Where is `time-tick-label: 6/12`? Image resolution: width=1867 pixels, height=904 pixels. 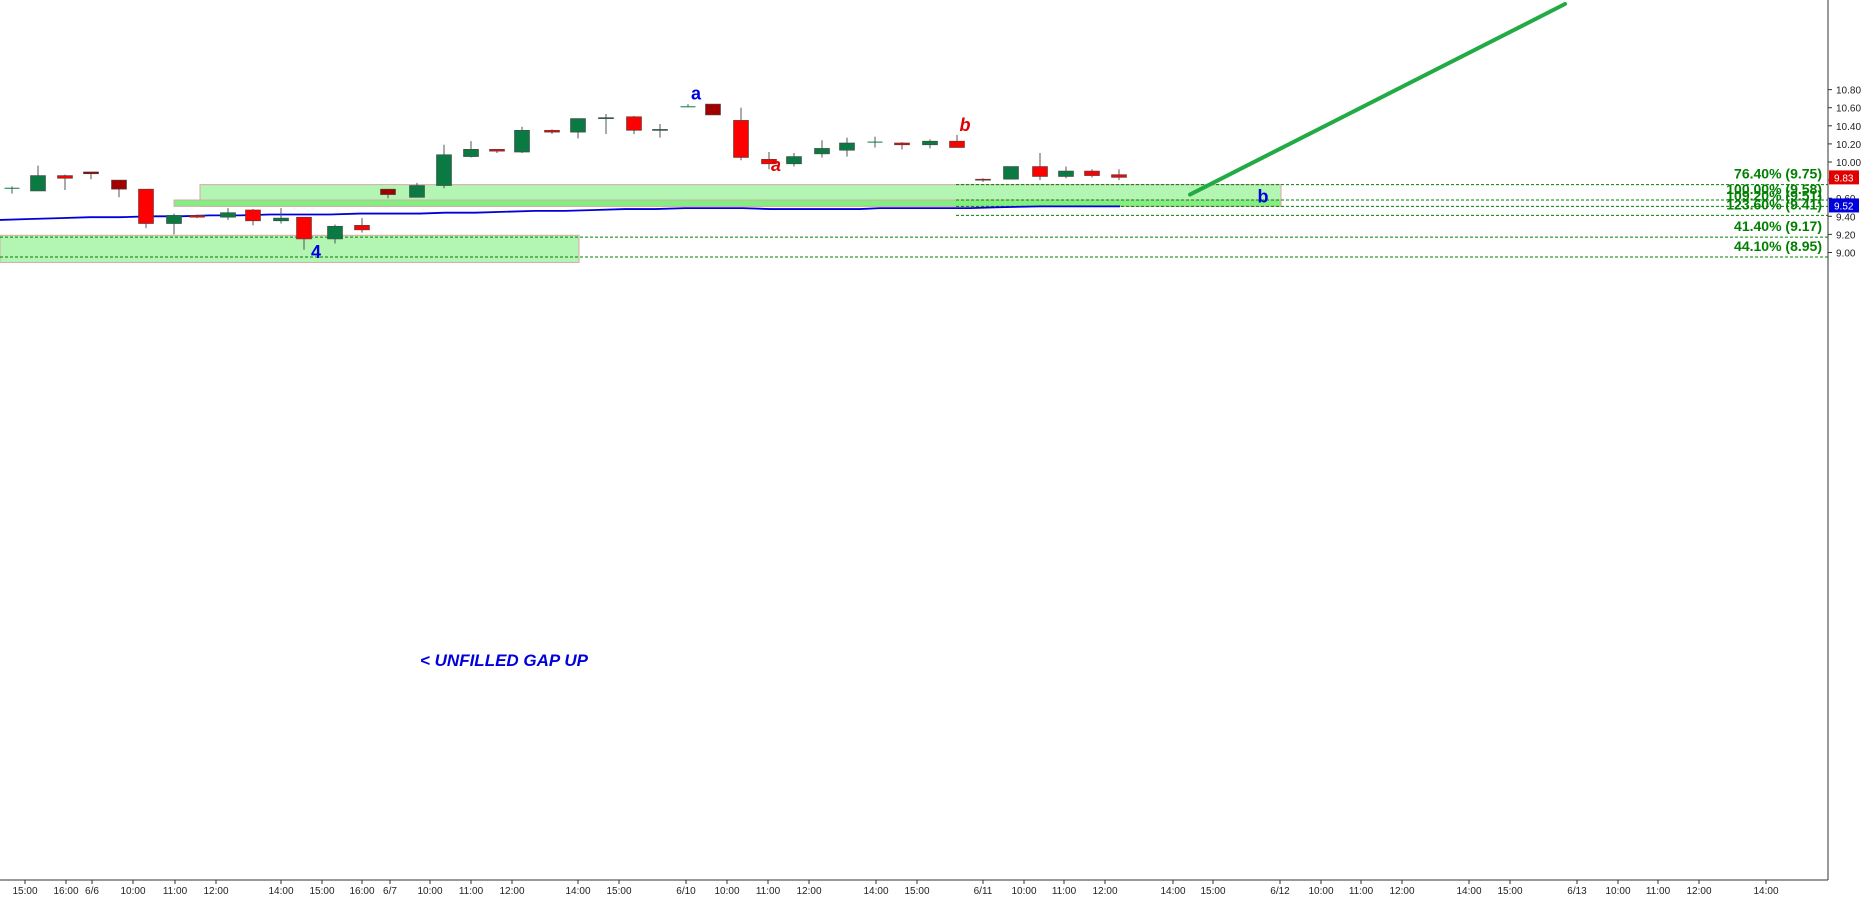
time-tick-label: 6/12 is located at coordinates (1280, 891).